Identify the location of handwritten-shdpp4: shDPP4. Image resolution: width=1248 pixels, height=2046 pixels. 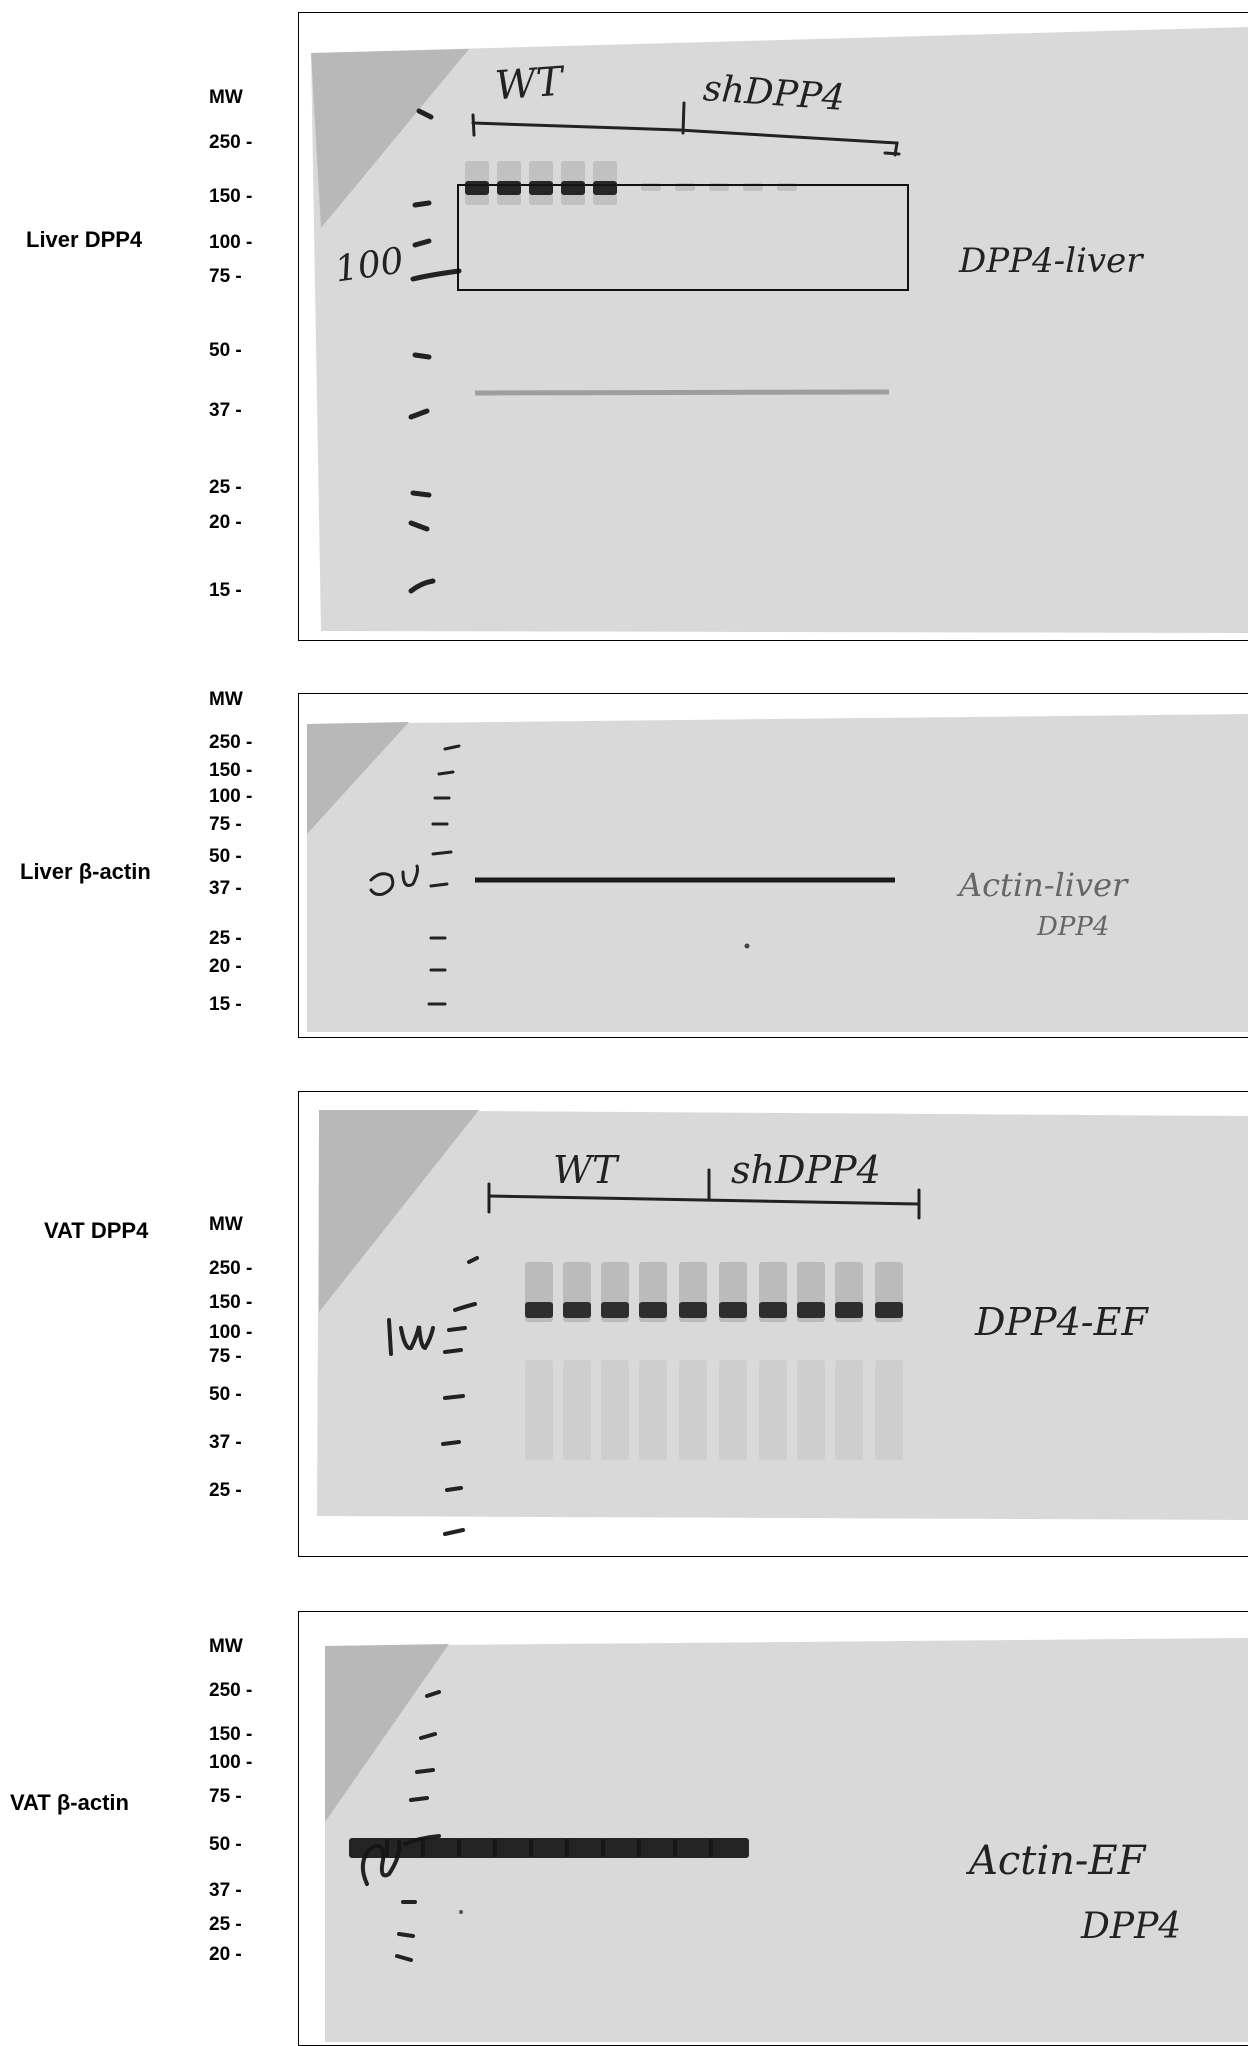
(806, 1170).